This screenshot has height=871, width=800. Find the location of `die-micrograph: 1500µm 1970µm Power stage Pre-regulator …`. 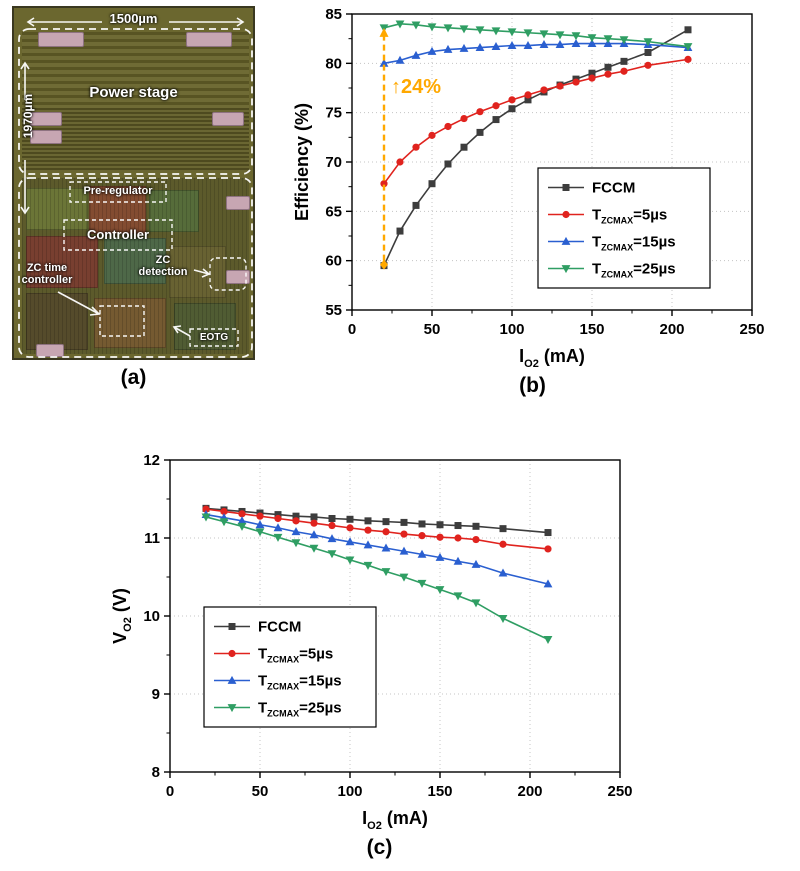

die-micrograph: 1500µm 1970µm Power stage Pre-regulator … is located at coordinates (133, 183).